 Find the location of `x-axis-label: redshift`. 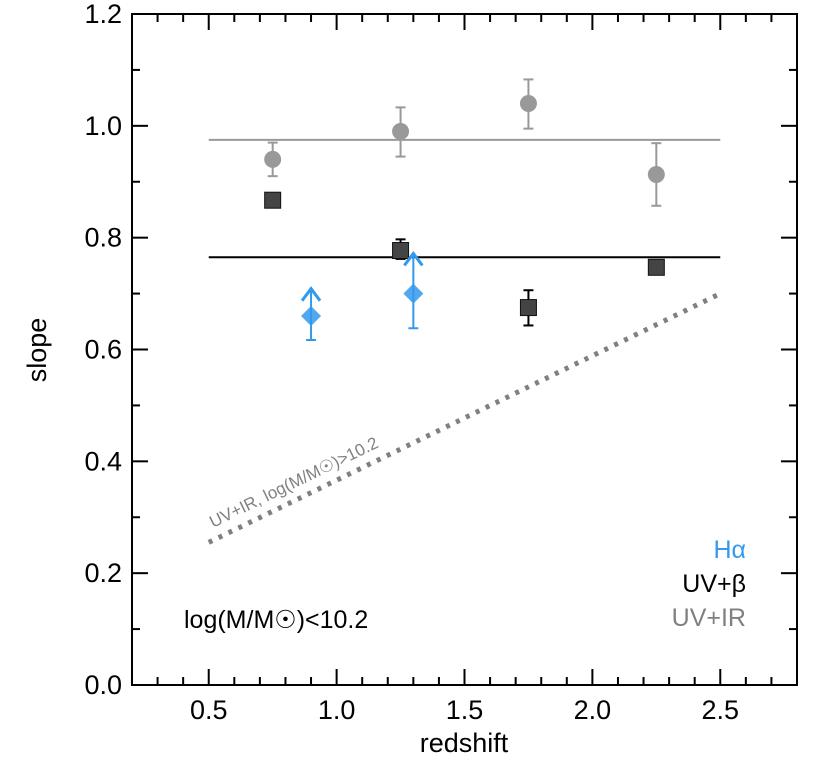

x-axis-label: redshift is located at coordinates (464, 743).